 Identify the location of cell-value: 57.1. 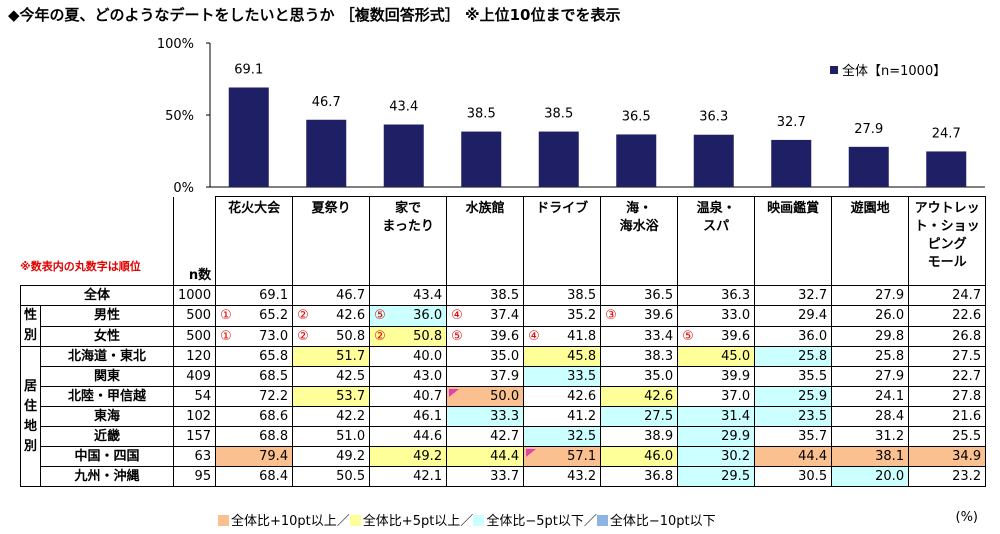
(582, 456).